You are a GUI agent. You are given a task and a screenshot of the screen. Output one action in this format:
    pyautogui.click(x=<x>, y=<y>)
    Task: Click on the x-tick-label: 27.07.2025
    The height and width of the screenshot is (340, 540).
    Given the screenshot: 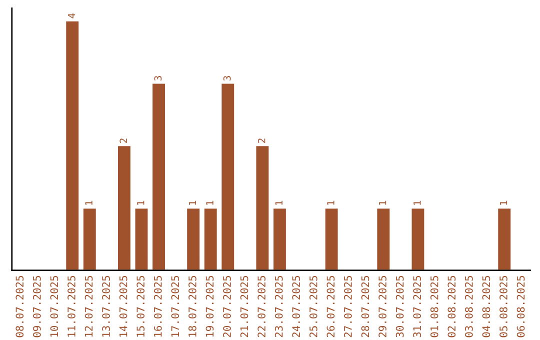 What is the action you would take?
    pyautogui.click(x=348, y=307)
    